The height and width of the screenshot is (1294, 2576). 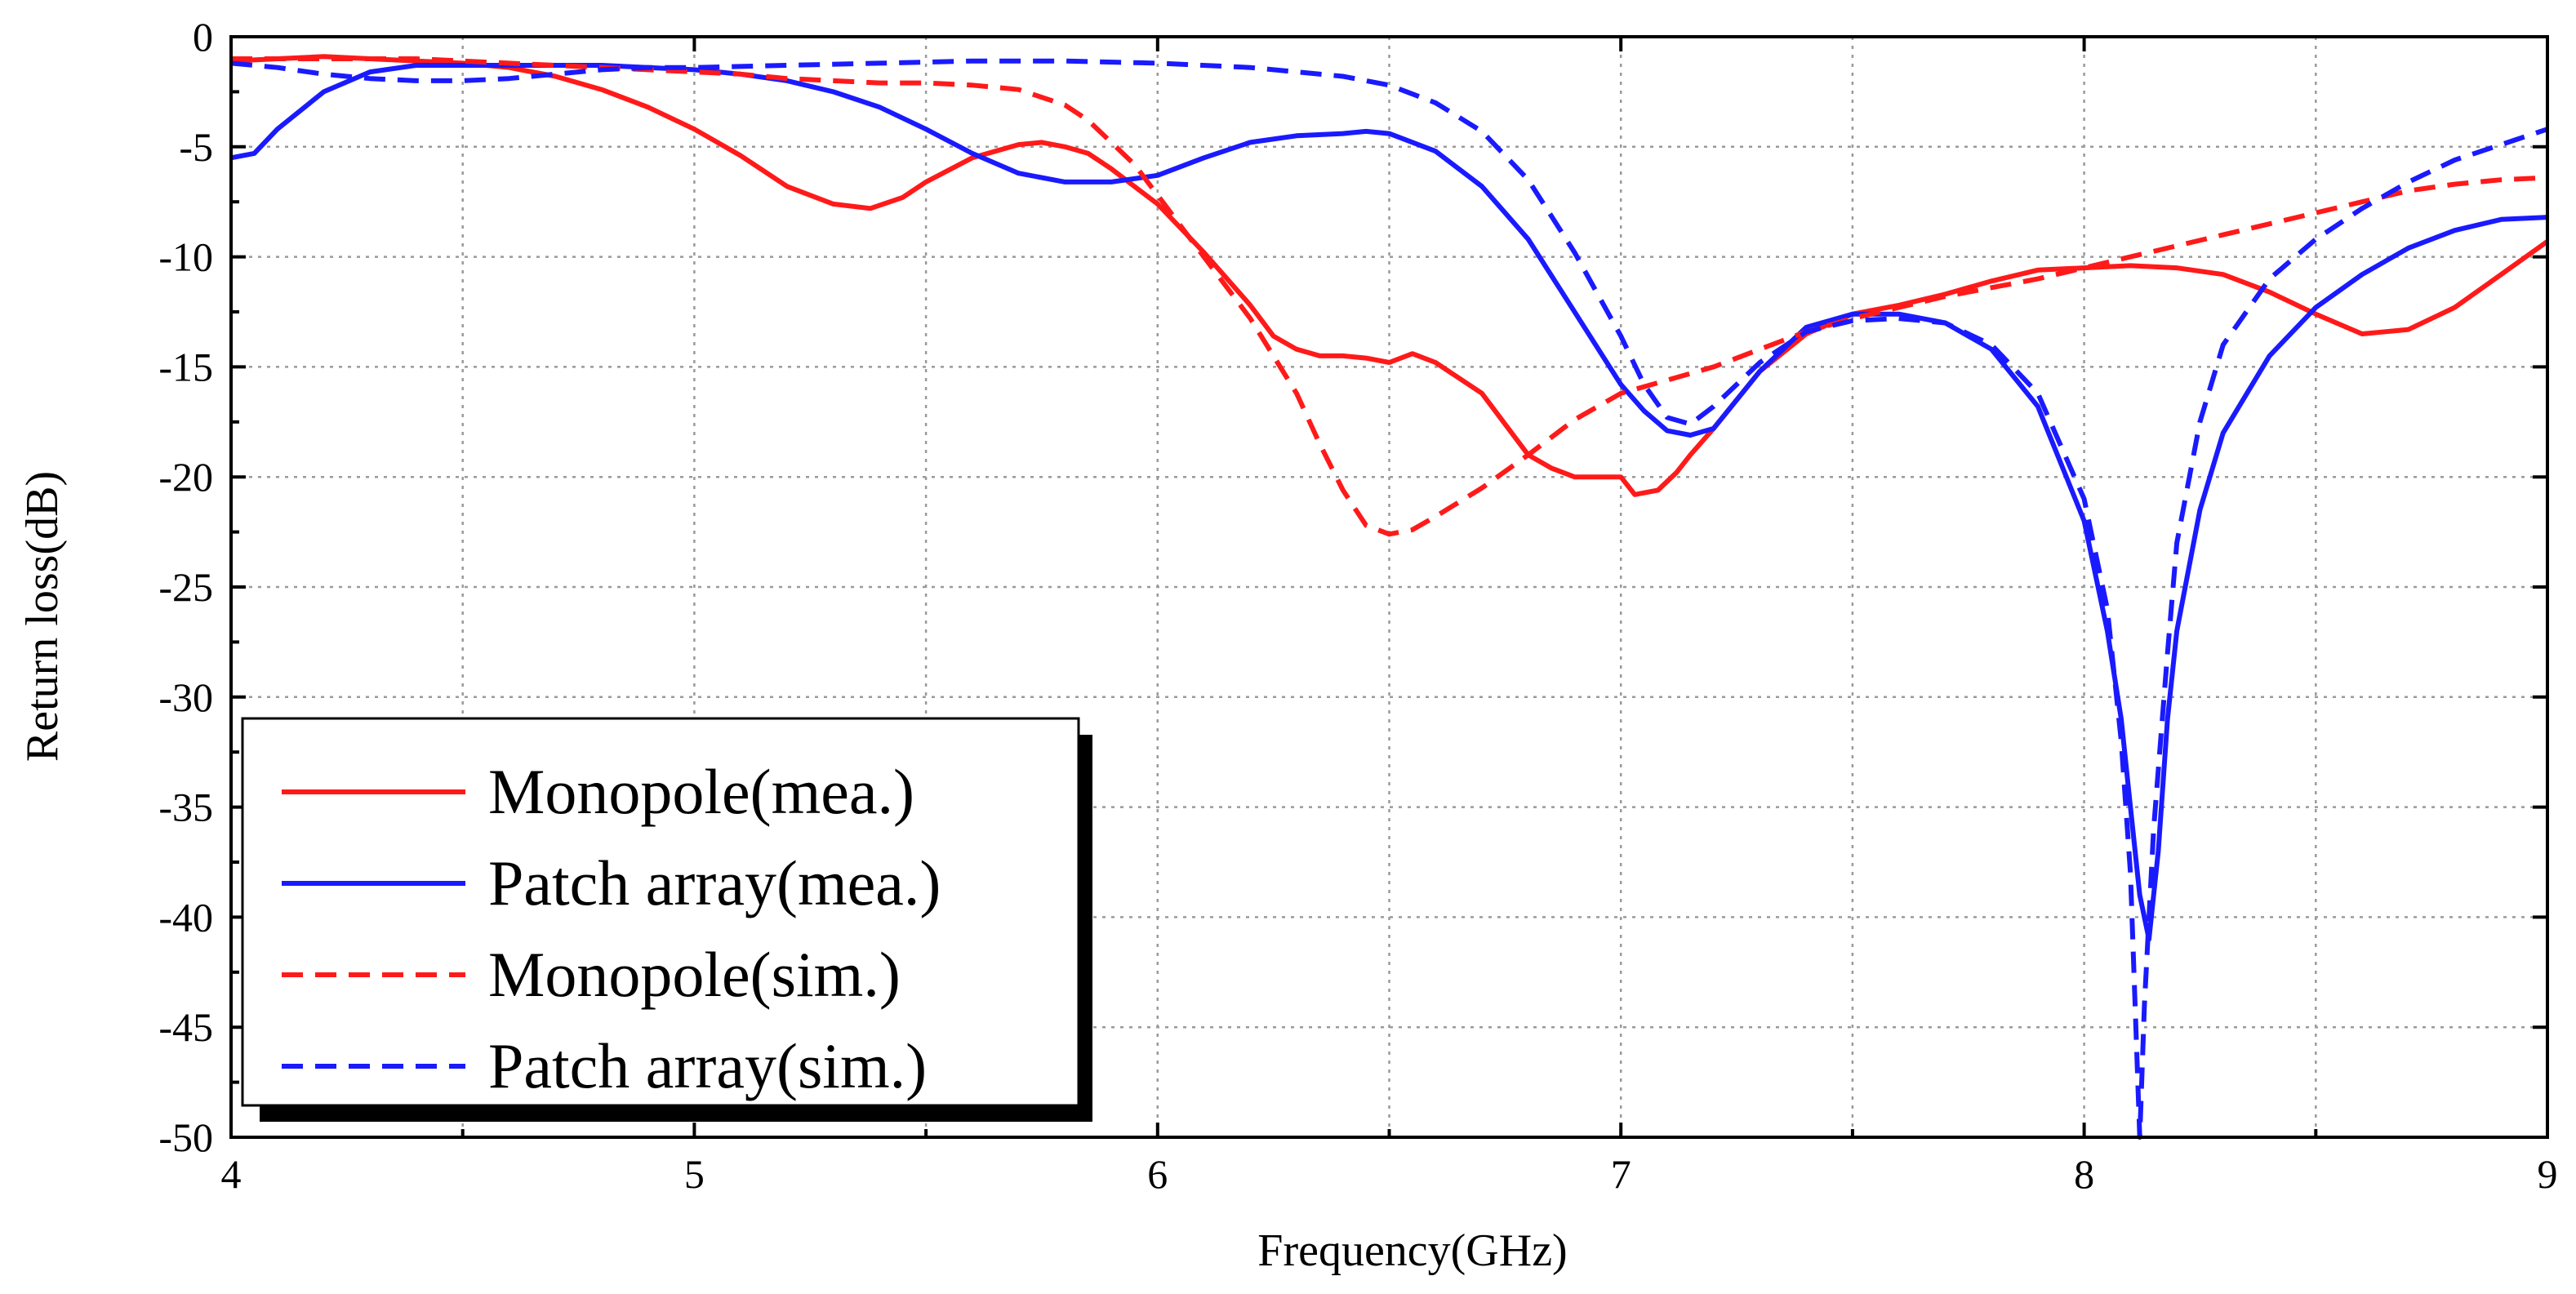 I want to click on y-tick-label: 0, so click(x=203, y=37).